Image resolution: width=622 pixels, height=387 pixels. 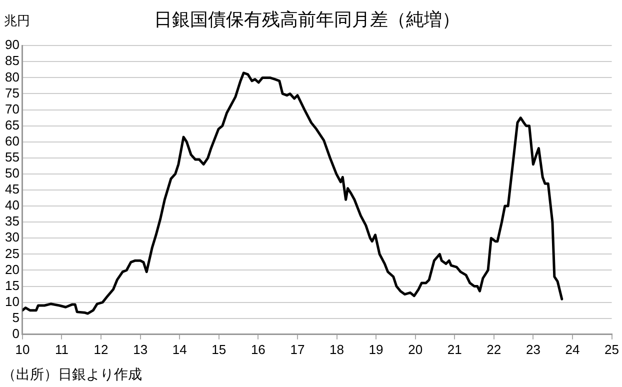 I want to click on chart-title: 日銀国債保有残高前年同月差（純増）, so click(x=307, y=19).